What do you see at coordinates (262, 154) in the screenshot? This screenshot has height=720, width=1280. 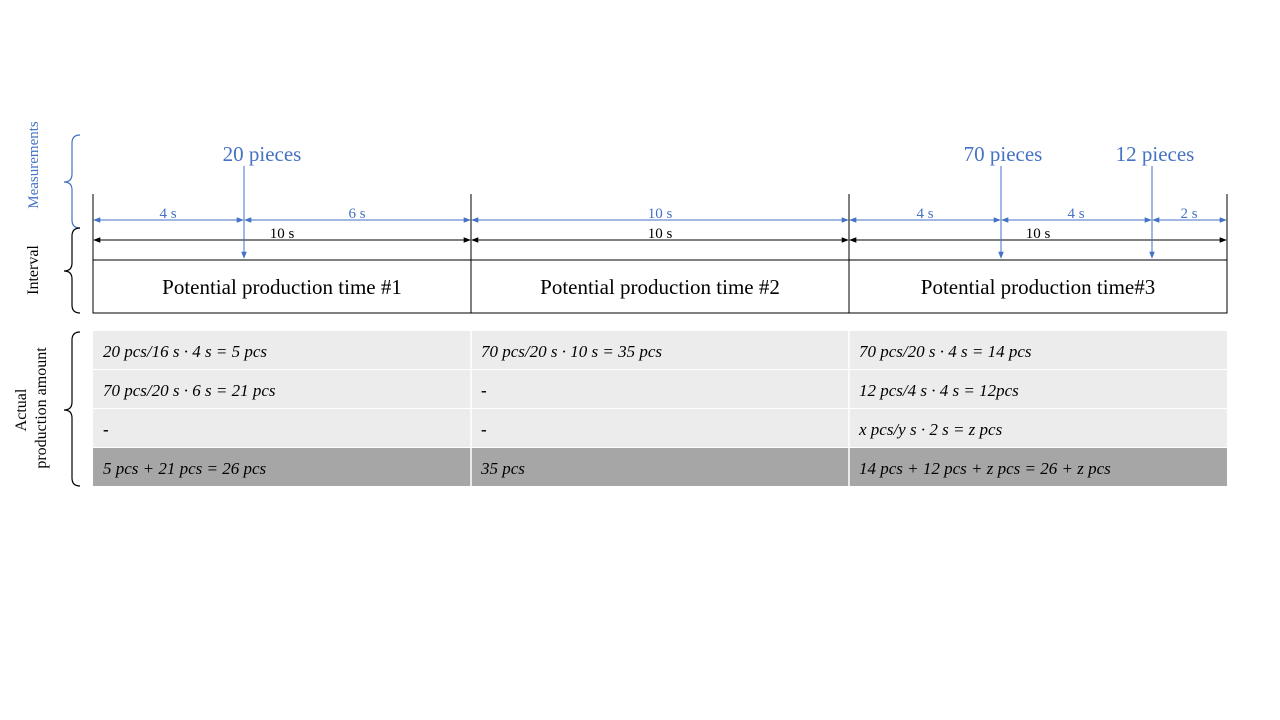 I see `measurement-event-label: 20 pieces` at bounding box center [262, 154].